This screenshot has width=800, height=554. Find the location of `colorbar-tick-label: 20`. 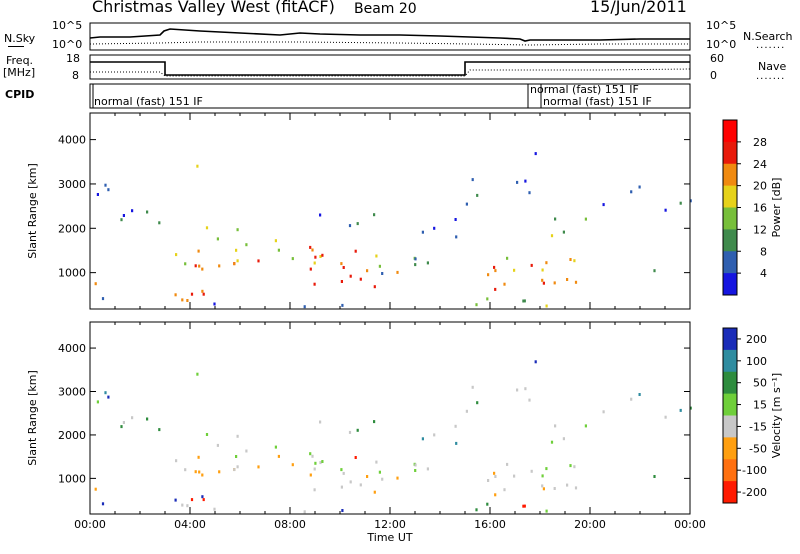

colorbar-tick-label: 20 is located at coordinates (760, 186).